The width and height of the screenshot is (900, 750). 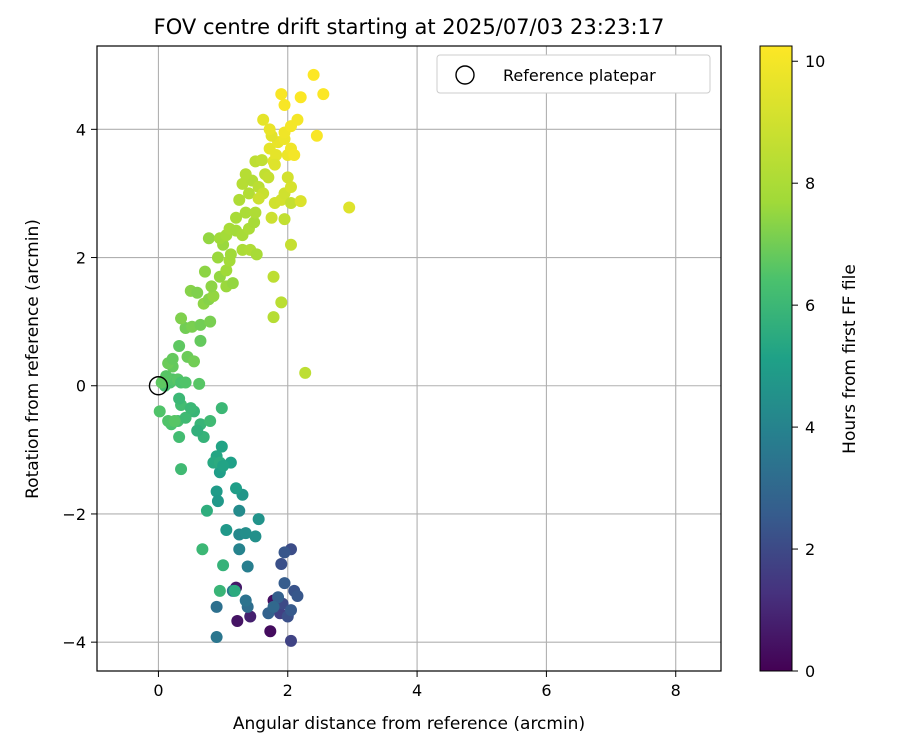 I want to click on y-tick-label: −4, so click(x=74, y=642).